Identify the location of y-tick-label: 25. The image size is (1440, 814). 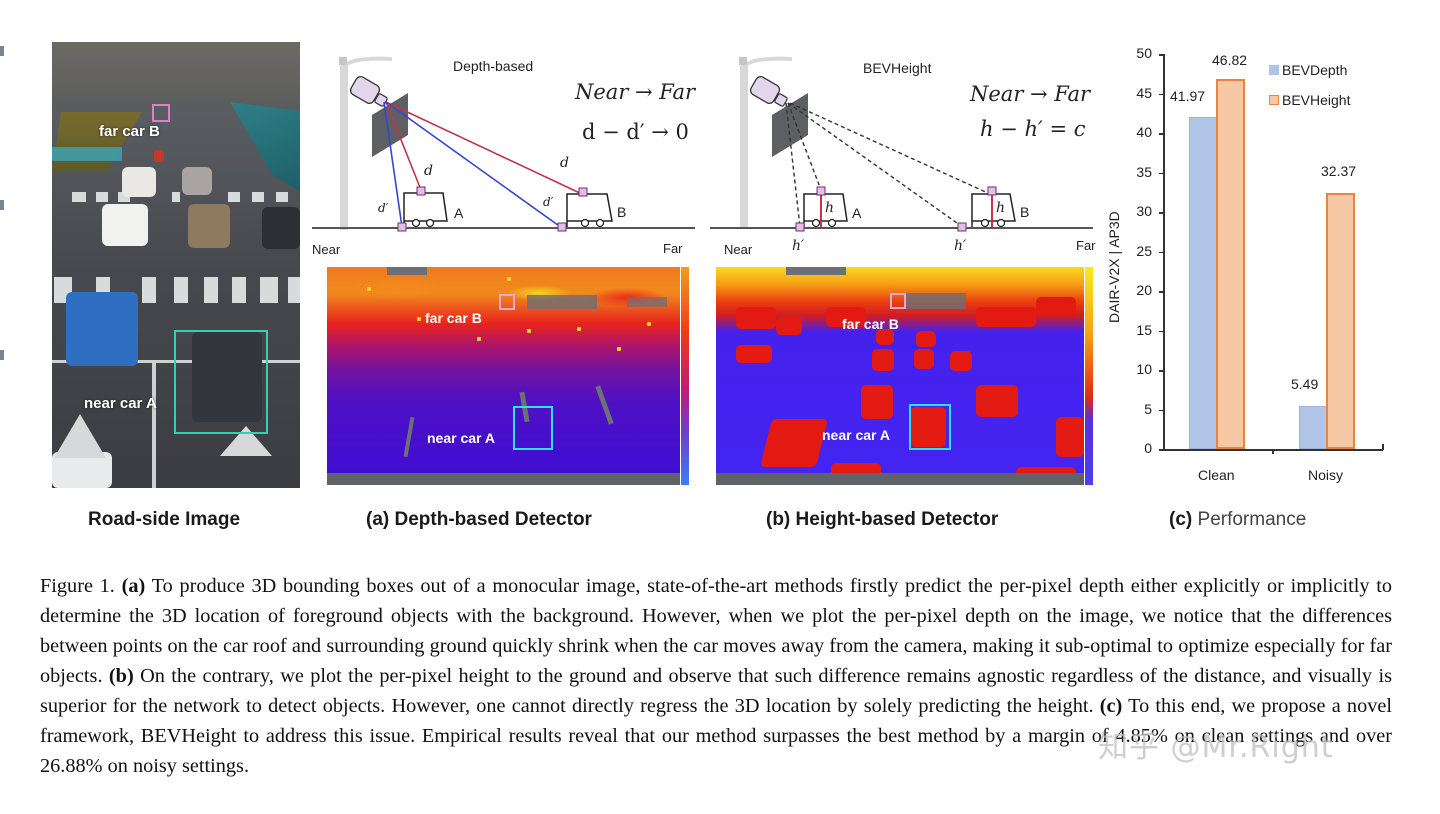
(1144, 250).